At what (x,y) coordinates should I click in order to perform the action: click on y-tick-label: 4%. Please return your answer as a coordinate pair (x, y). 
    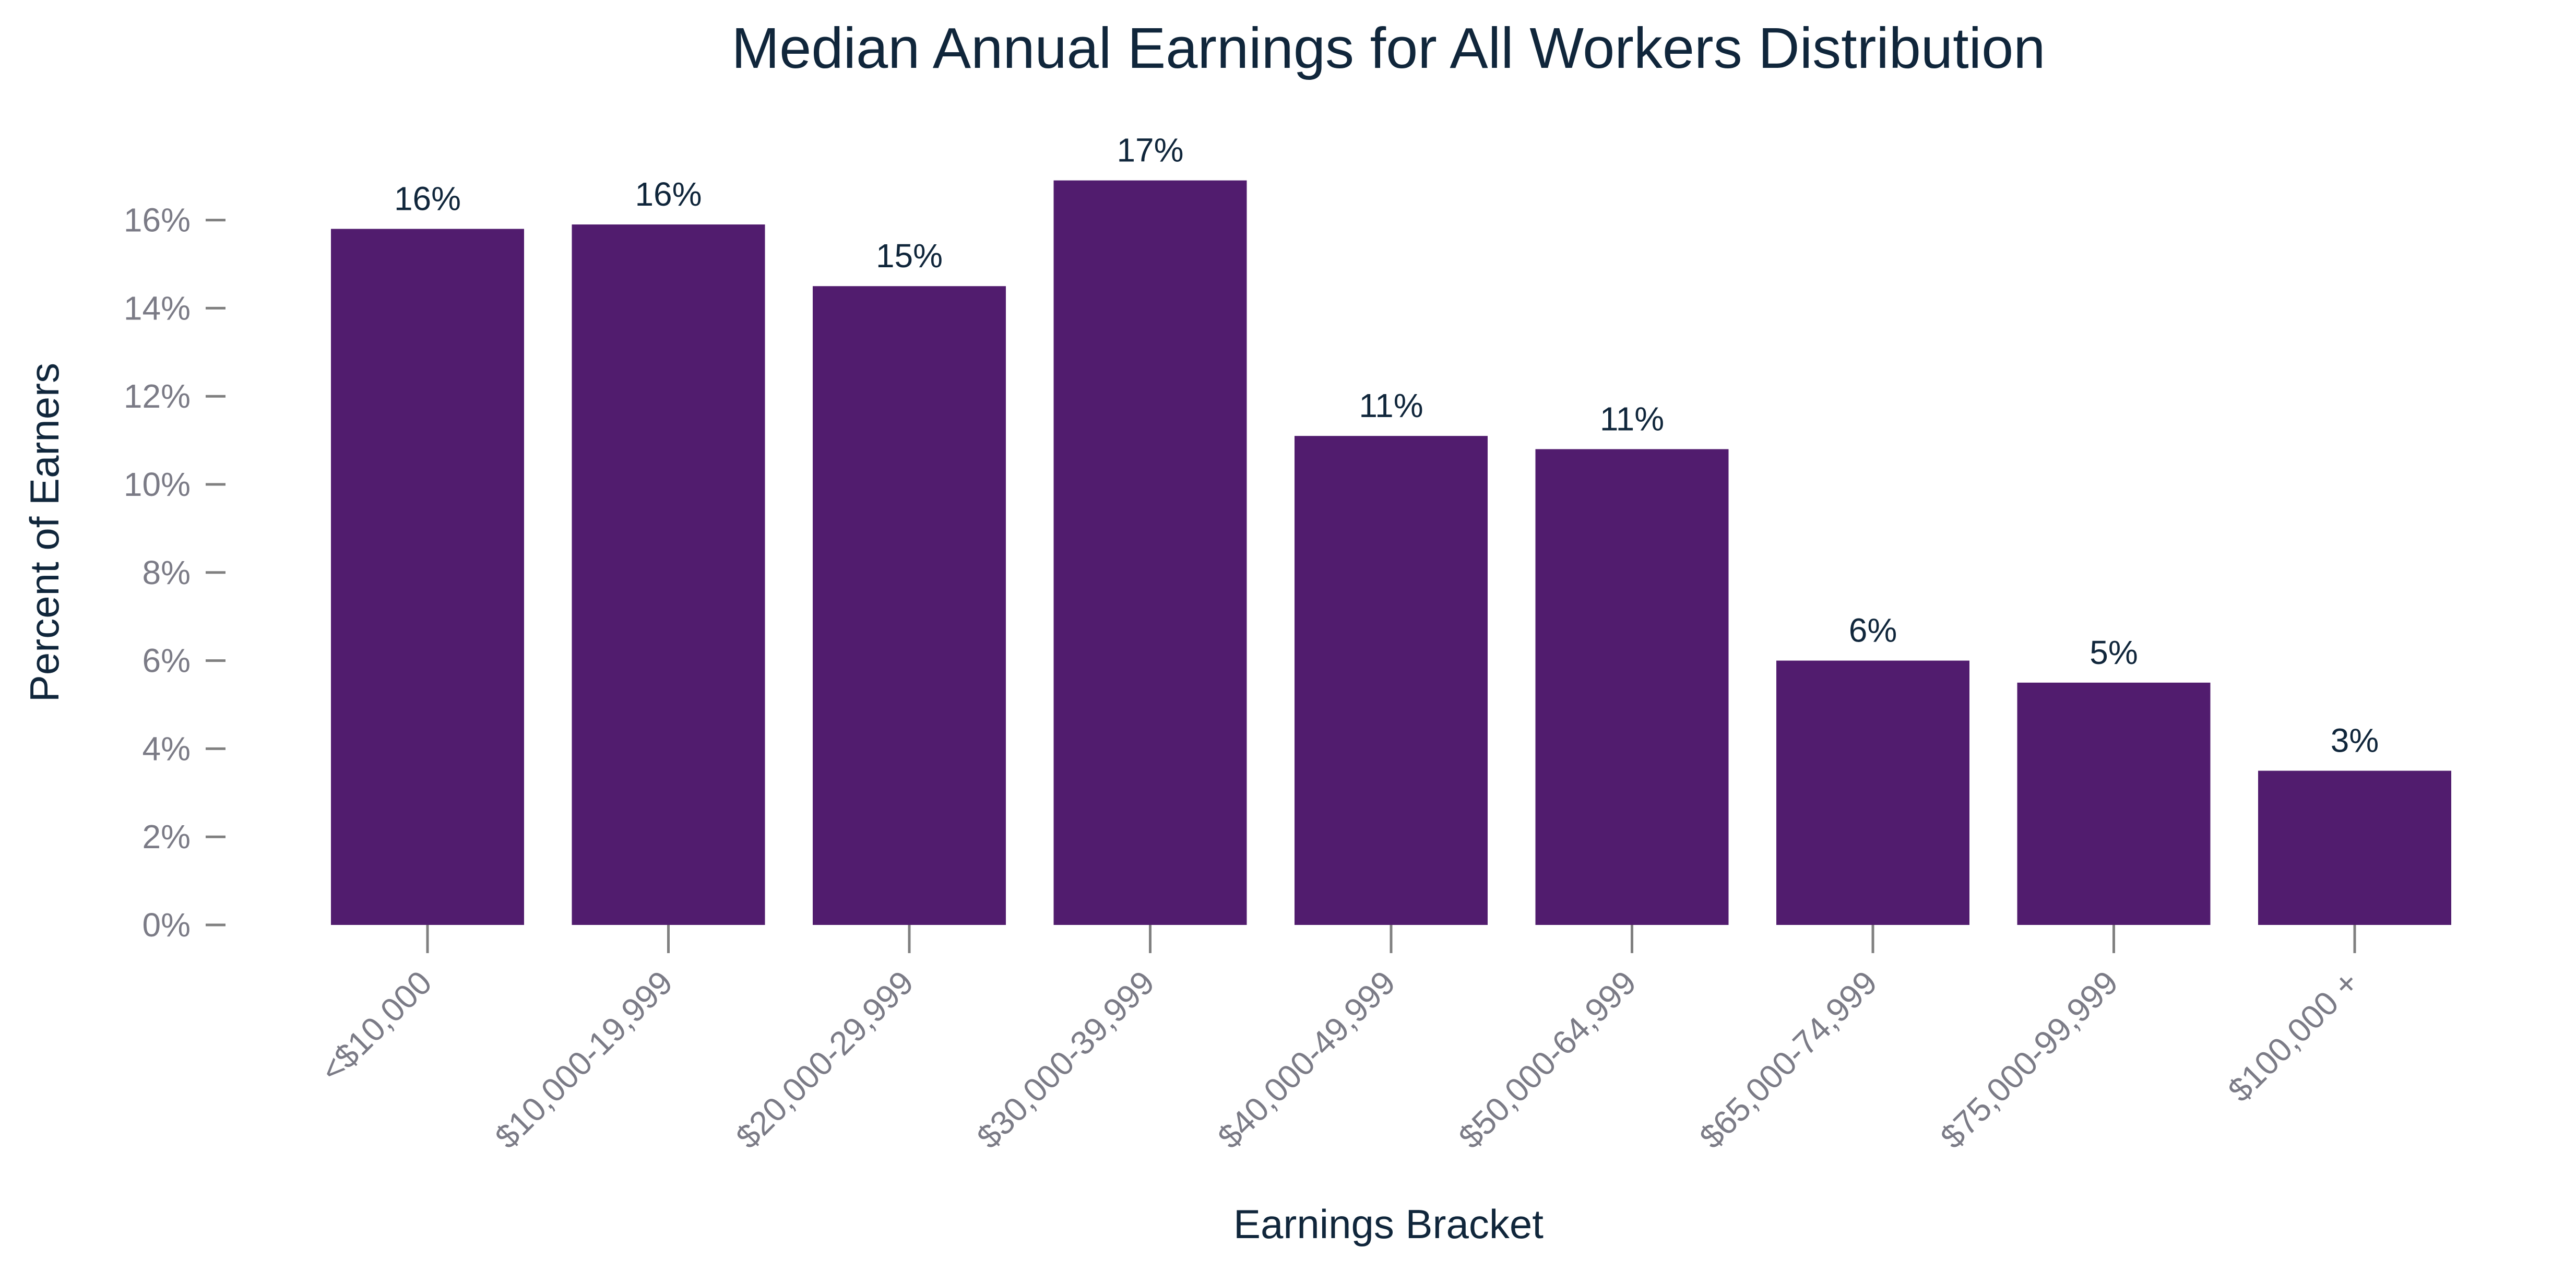
    Looking at the image, I should click on (167, 749).